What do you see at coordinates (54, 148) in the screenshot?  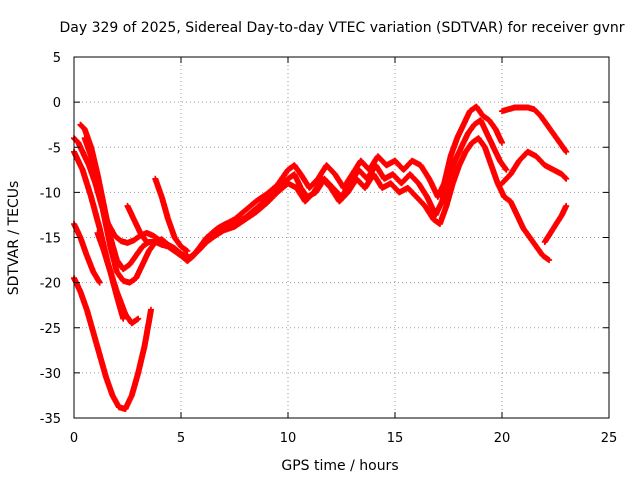 I see `y-tick-label: -5` at bounding box center [54, 148].